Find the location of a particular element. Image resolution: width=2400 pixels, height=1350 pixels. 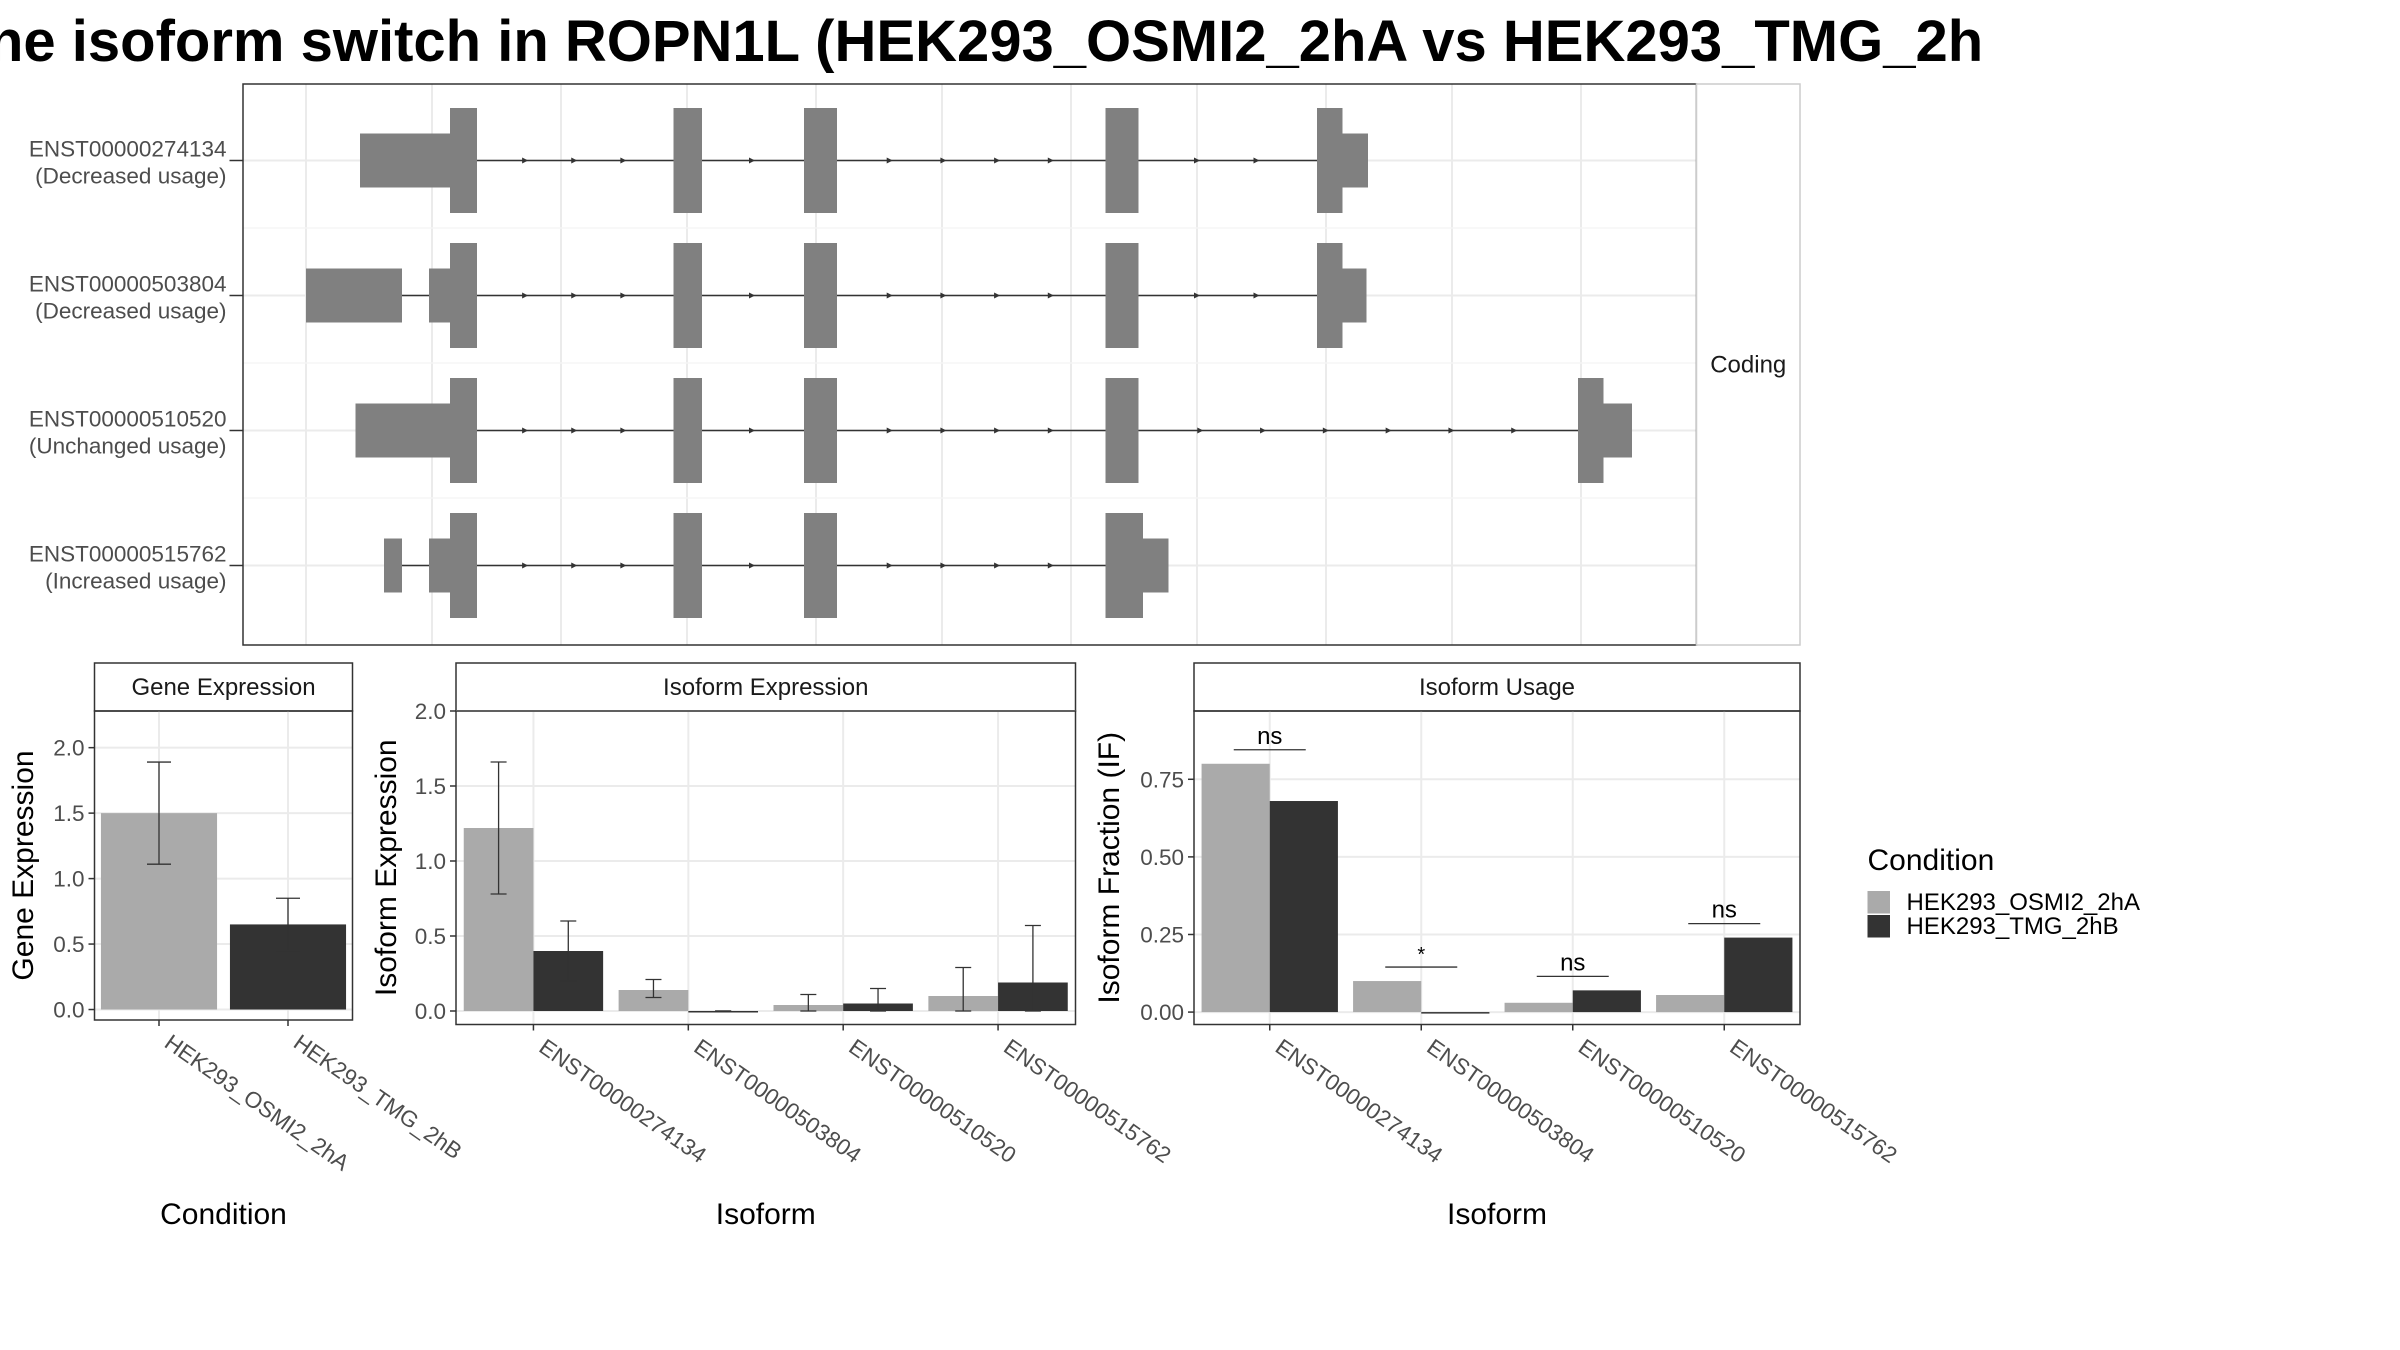

gene-expression-strip-label: Gene Expression is located at coordinates (223, 687).